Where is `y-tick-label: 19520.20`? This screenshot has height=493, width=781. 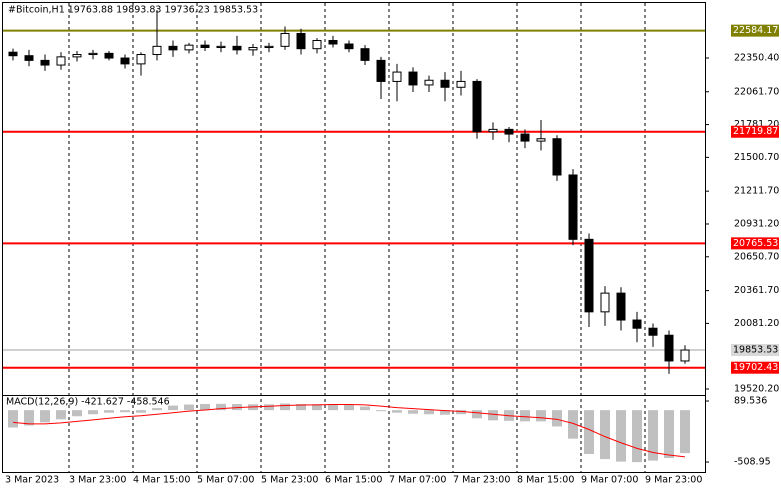
y-tick-label: 19520.20 is located at coordinates (756, 389).